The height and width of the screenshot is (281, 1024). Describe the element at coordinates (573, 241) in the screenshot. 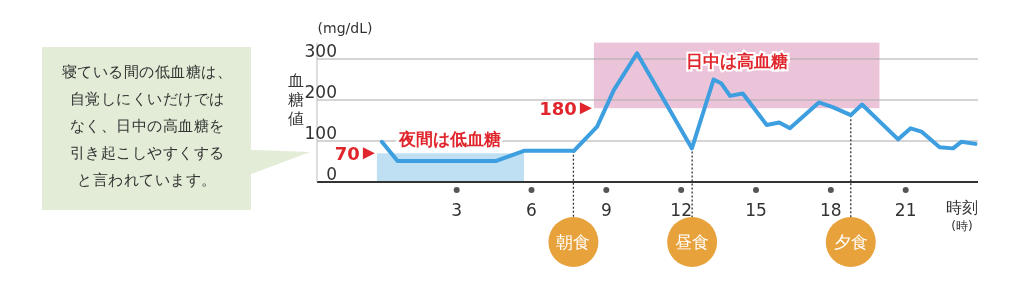

I see `ref-line-label: 朝食` at that location.